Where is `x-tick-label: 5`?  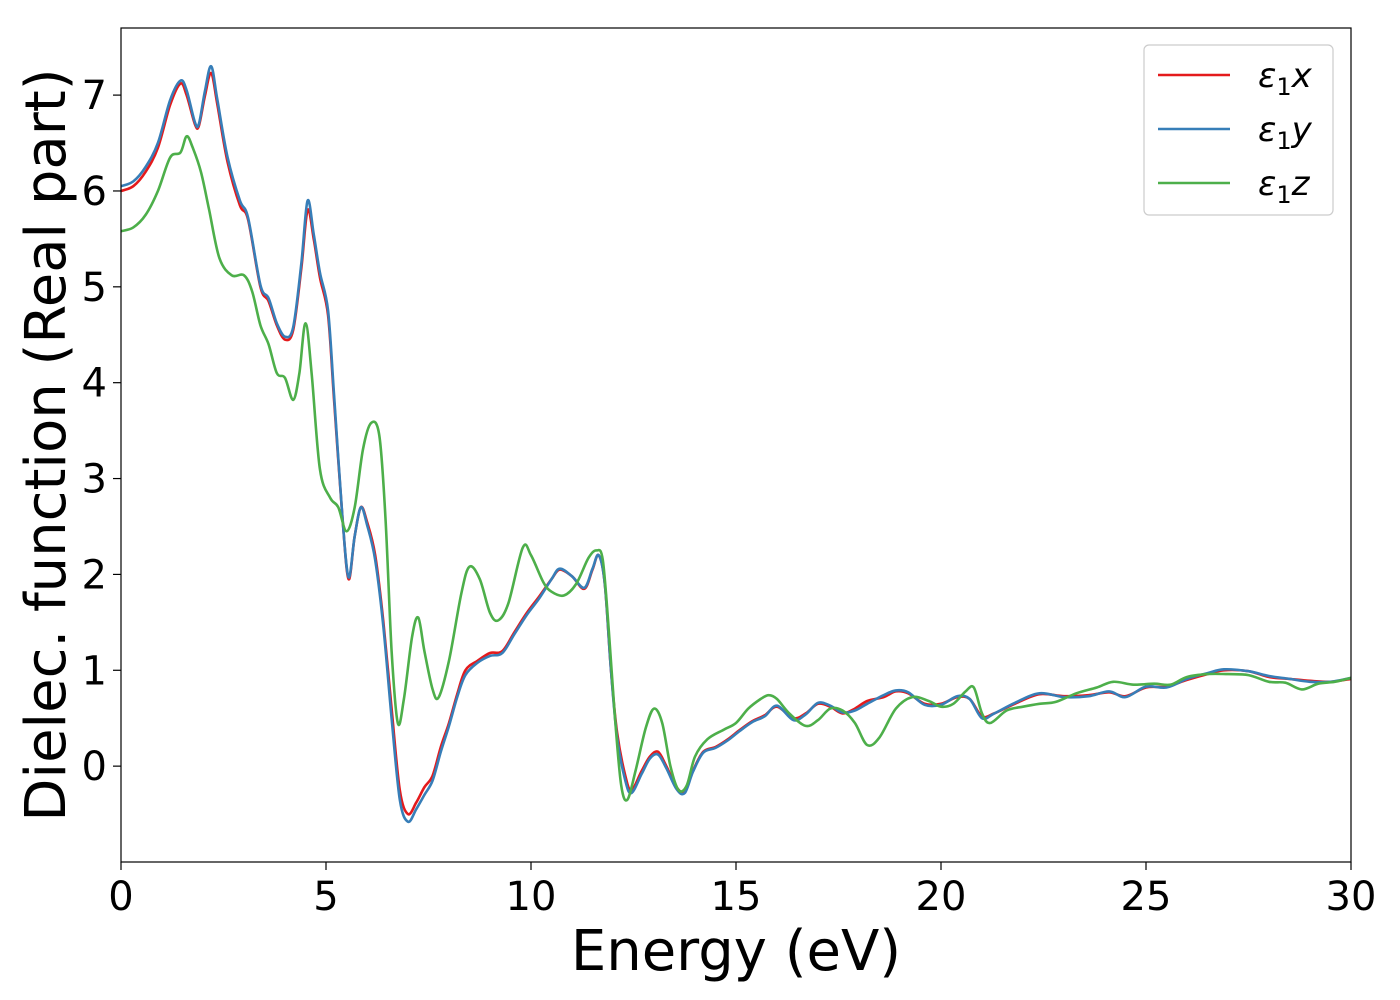 x-tick-label: 5 is located at coordinates (325, 897).